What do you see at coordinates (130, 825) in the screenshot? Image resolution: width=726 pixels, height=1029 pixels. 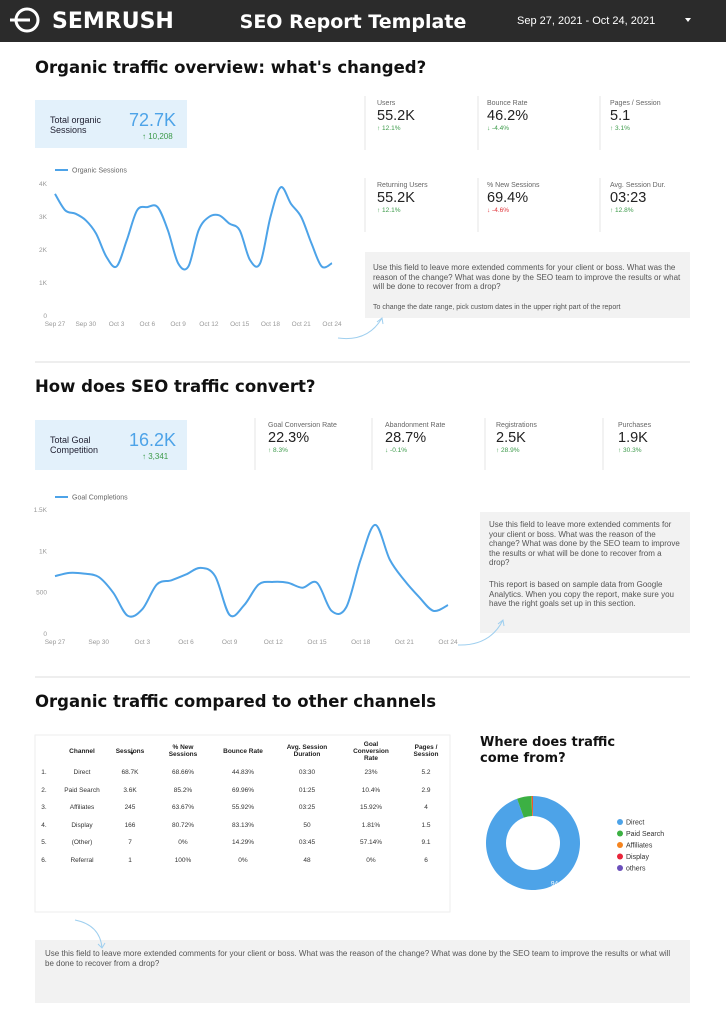 I see `table-cell: 166` at bounding box center [130, 825].